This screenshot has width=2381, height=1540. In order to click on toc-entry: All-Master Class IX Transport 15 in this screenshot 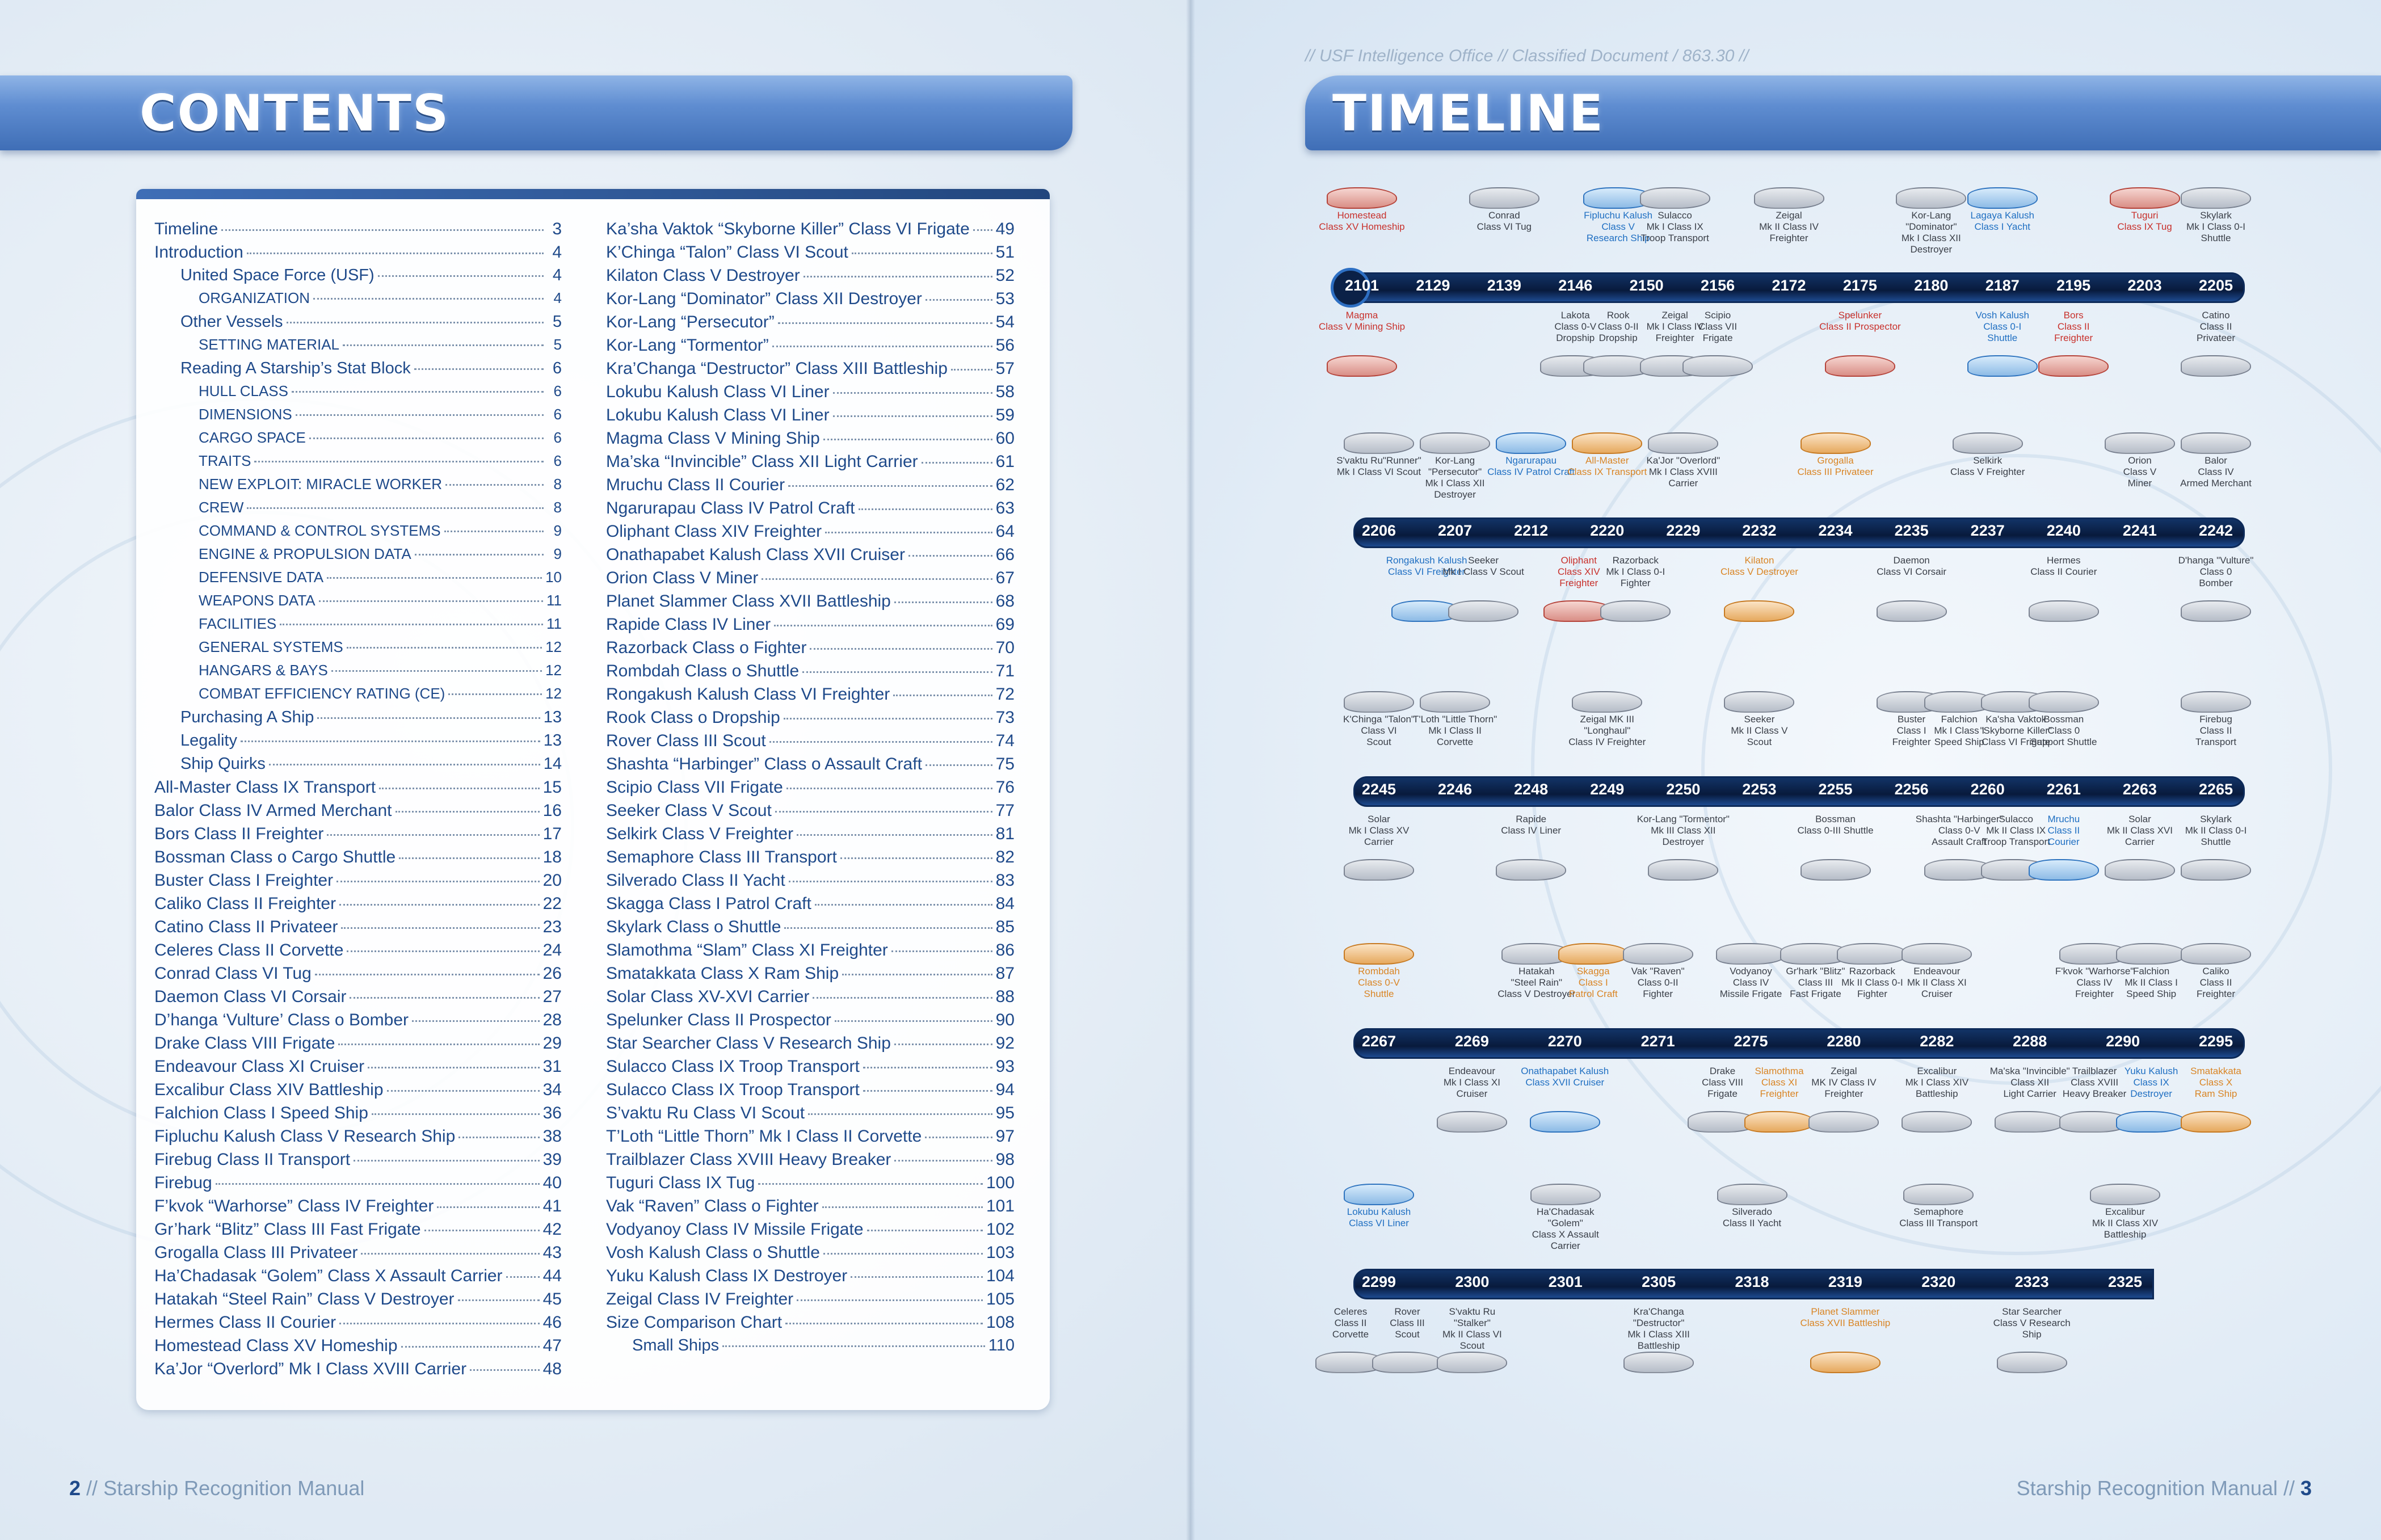, I will do `click(358, 789)`.